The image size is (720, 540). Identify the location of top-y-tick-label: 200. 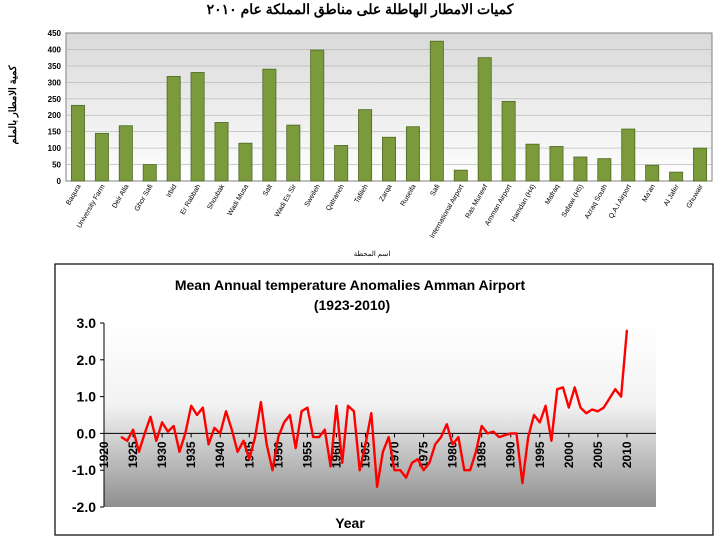
(55, 115).